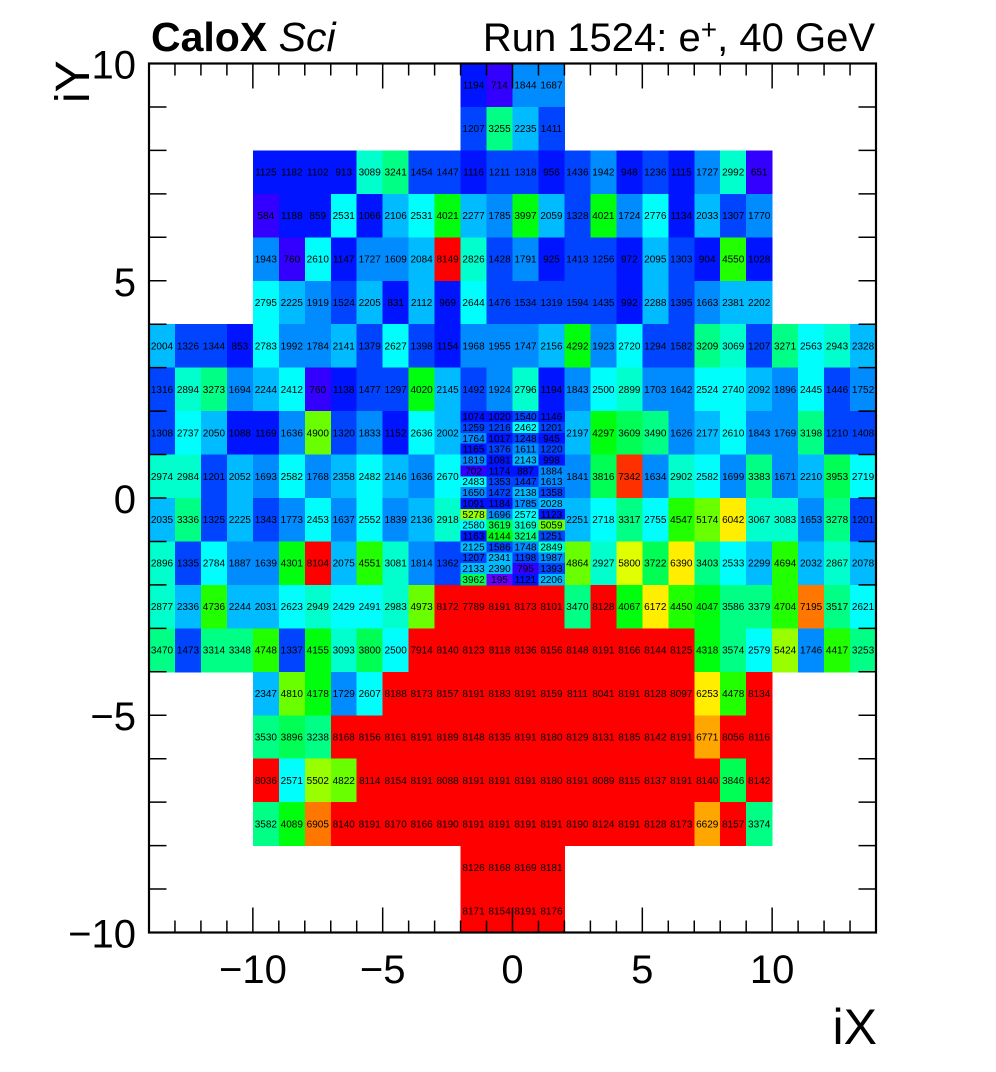 The image size is (996, 1072). Describe the element at coordinates (707, 694) in the screenshot. I see `svg-text: 6253` at that location.